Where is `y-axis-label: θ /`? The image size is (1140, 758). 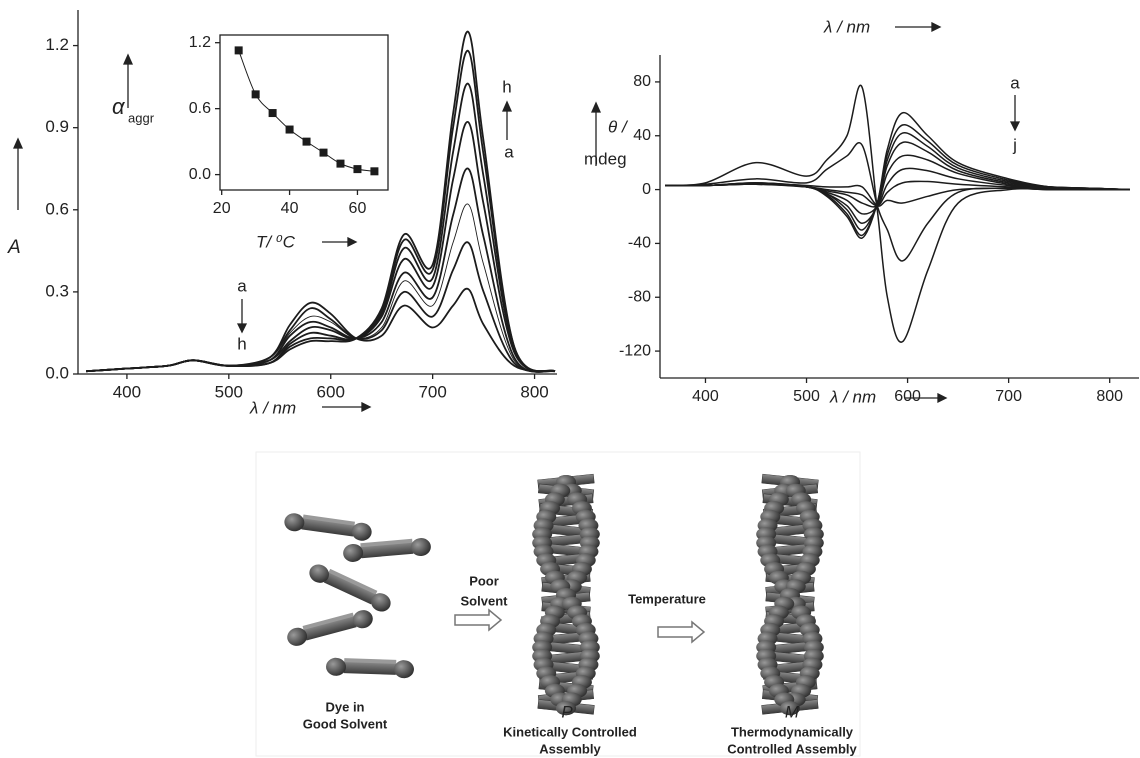 y-axis-label: θ / is located at coordinates (618, 126).